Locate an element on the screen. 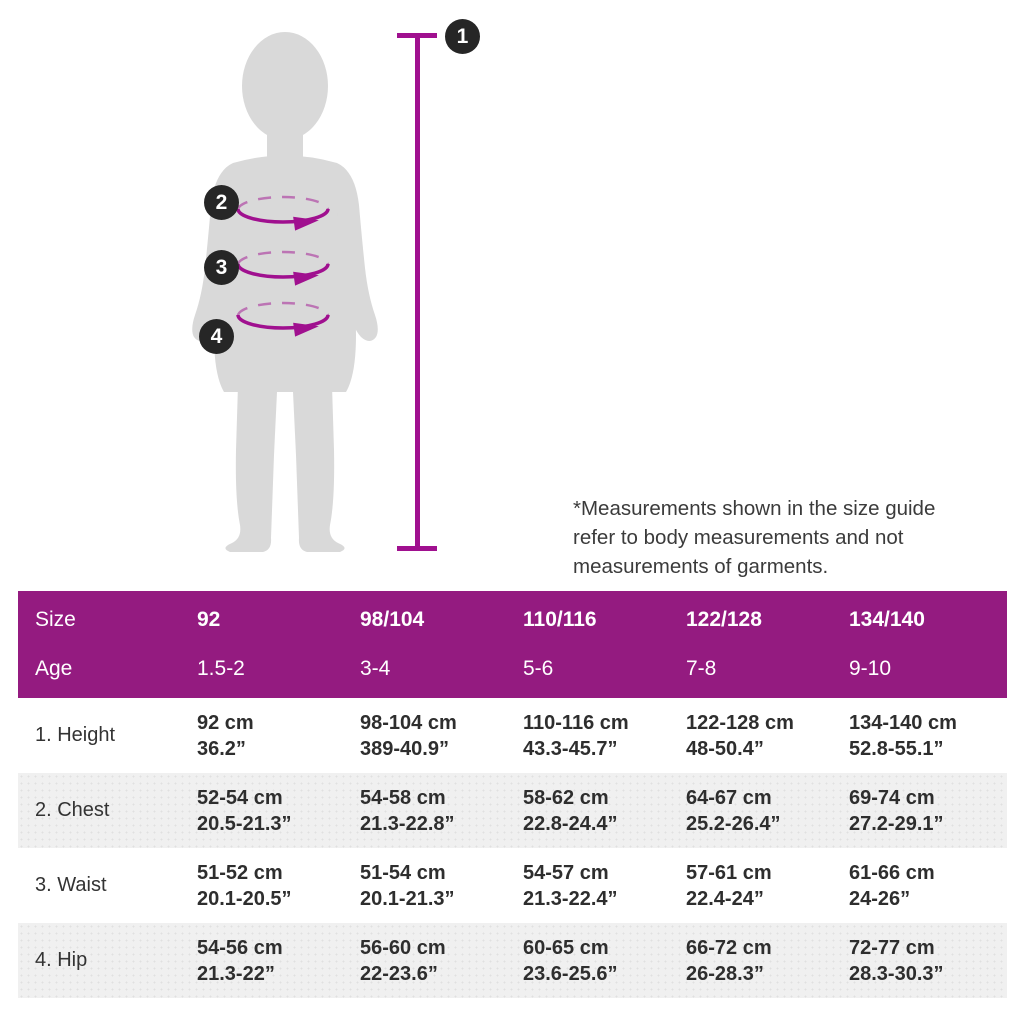 Image resolution: width=1024 pixels, height=1024 pixels. cm-value: 54-56 cm is located at coordinates (240, 947).